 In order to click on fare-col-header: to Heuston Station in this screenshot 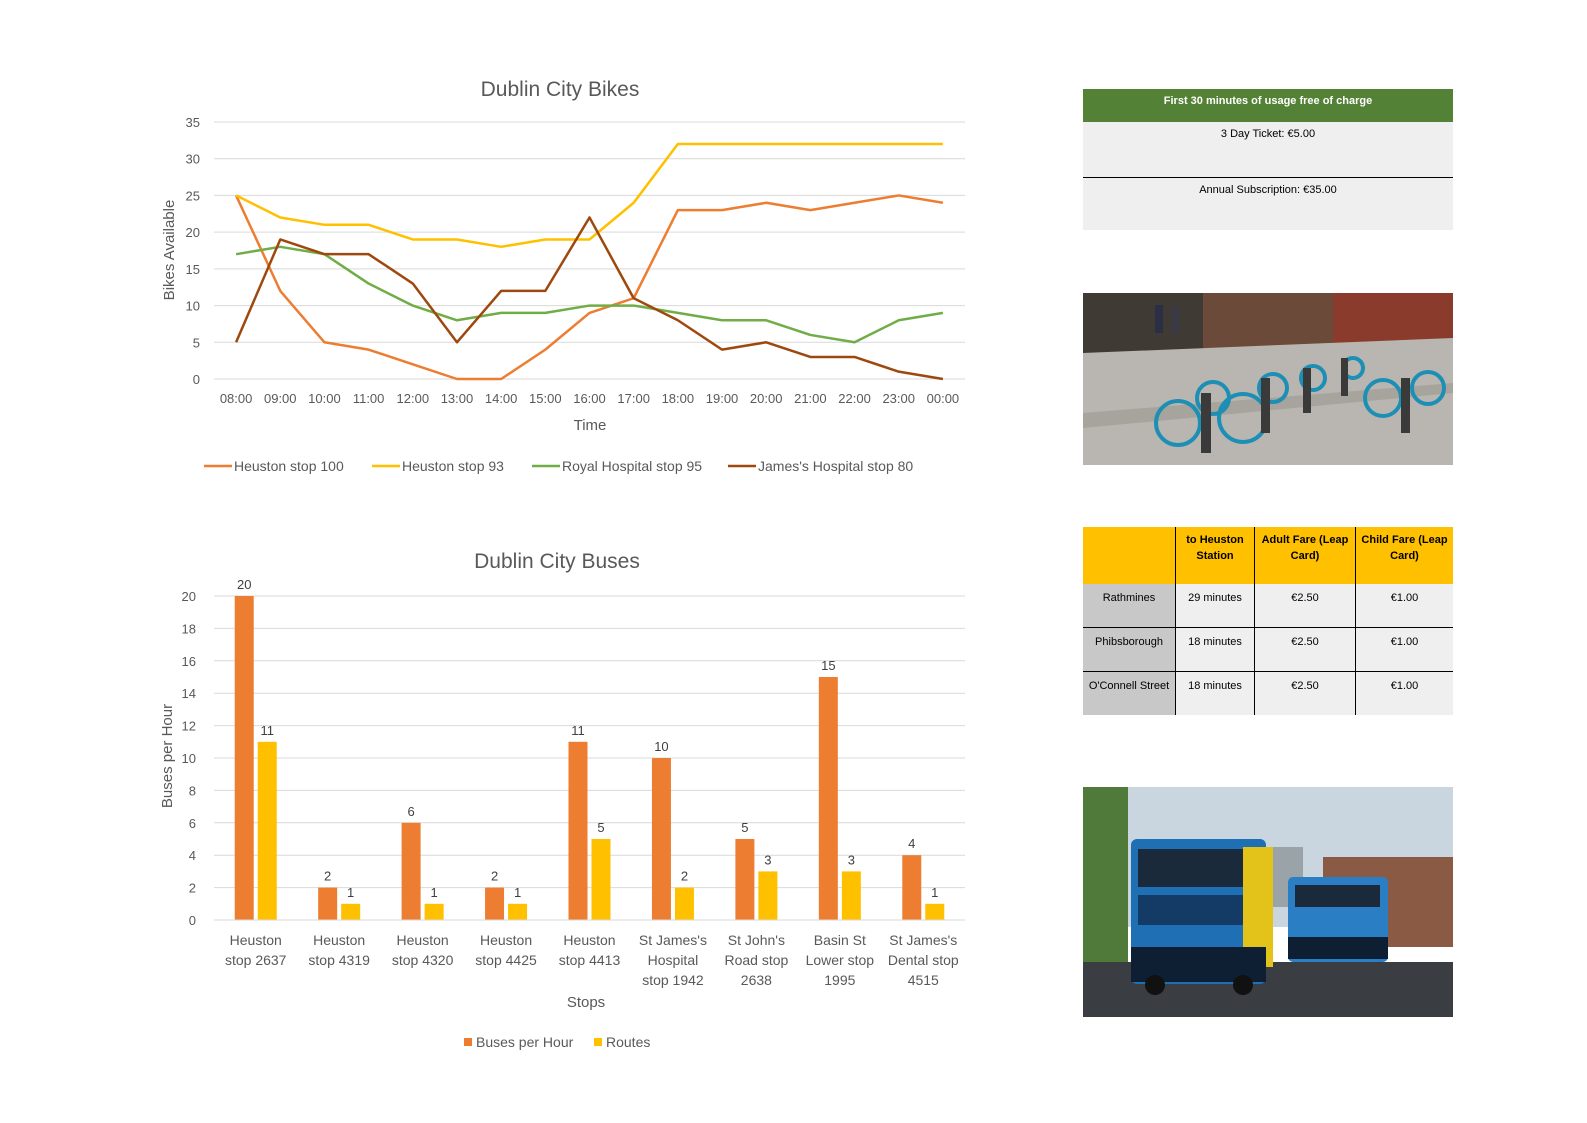, I will do `click(1215, 555)`.